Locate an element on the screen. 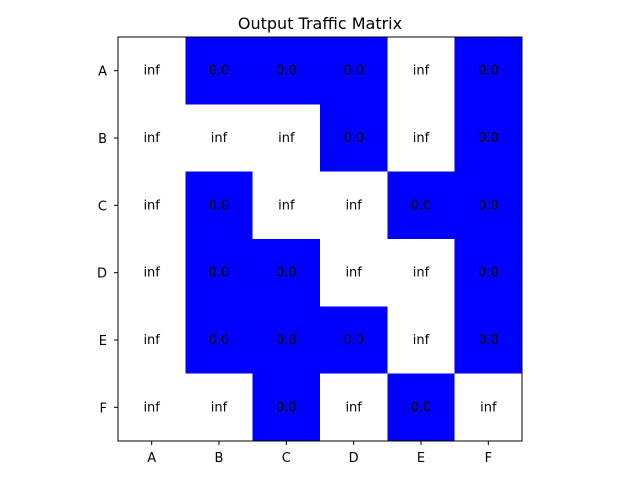 The height and width of the screenshot is (484, 640). x-tick-label: F is located at coordinates (488, 458).